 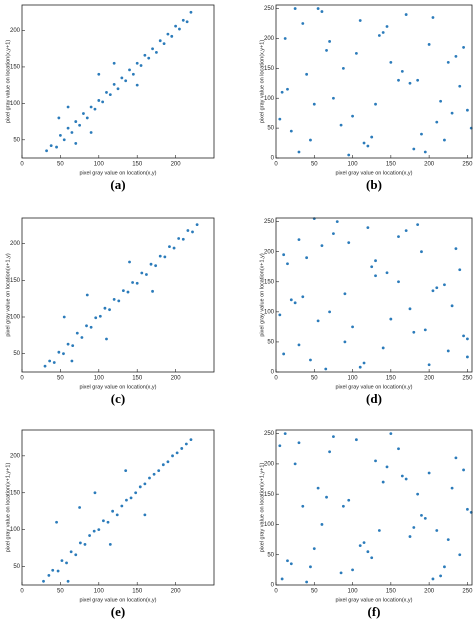 What do you see at coordinates (8, 508) in the screenshot?
I see `y-axis-label: pixel gray value on location(x+1,y+1)` at bounding box center [8, 508].